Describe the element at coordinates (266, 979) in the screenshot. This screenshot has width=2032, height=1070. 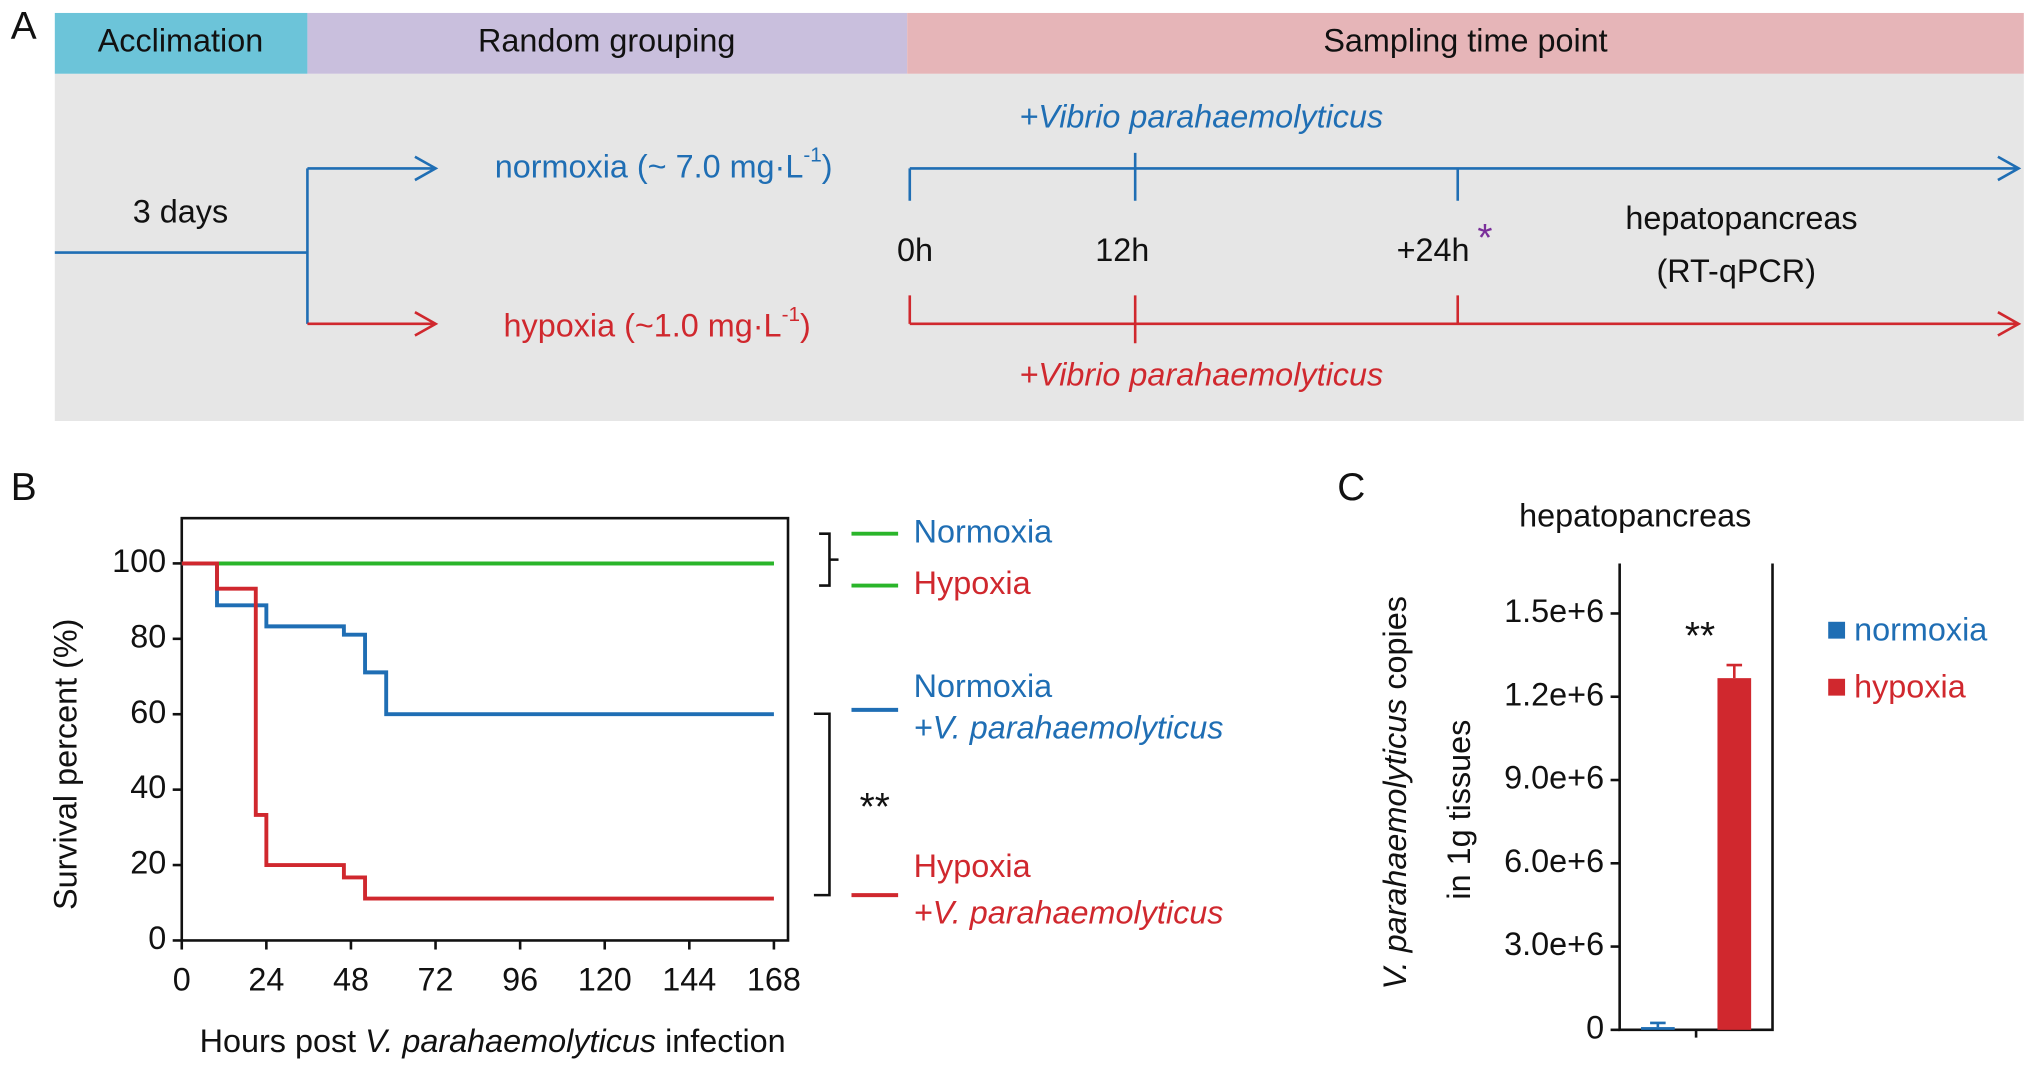
I see `x-tick-label: 24` at that location.